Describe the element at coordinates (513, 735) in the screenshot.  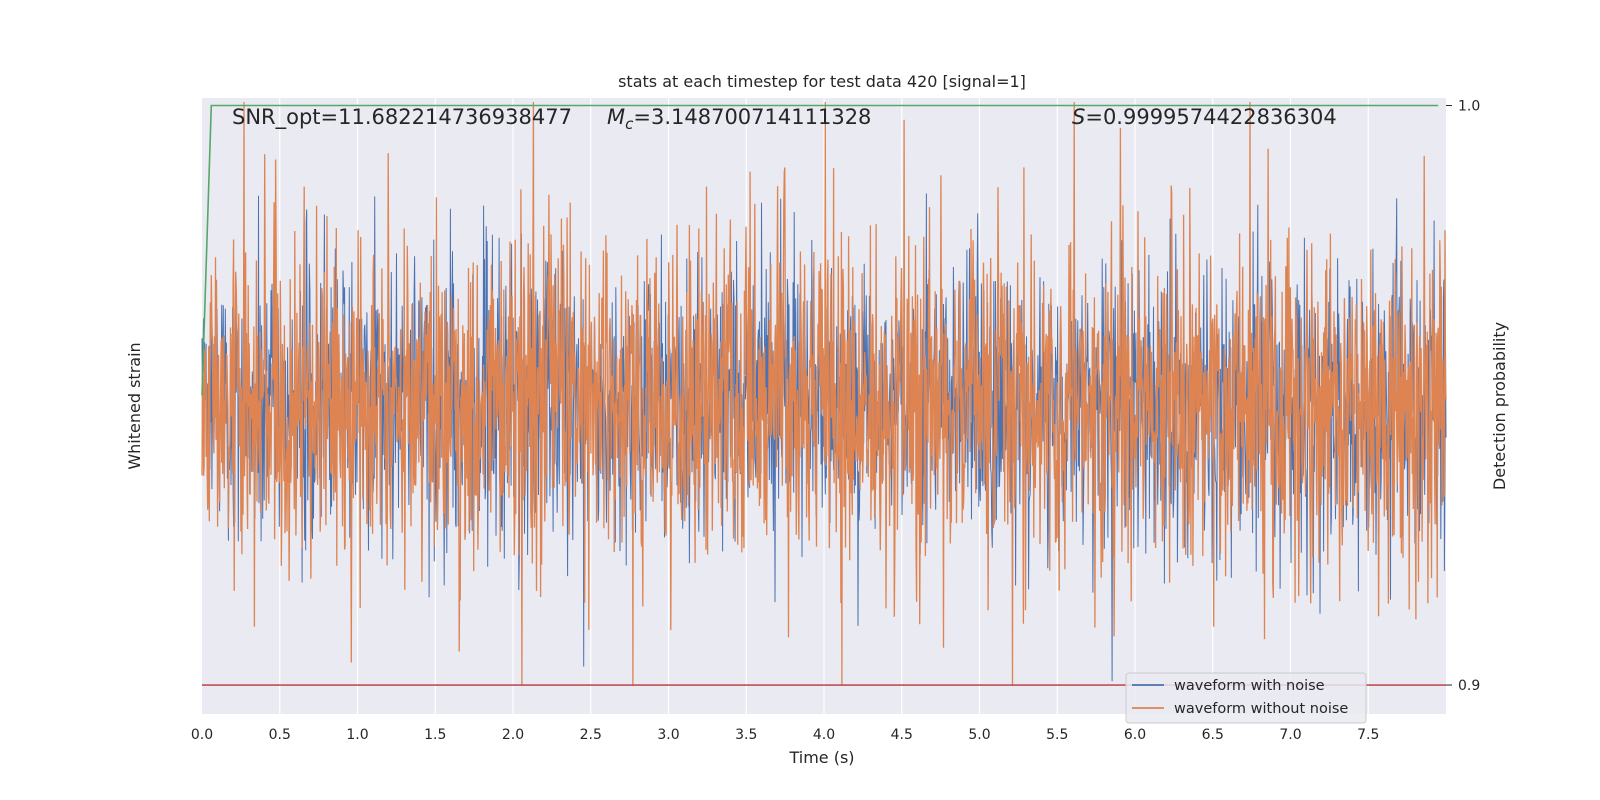
I see `x-tick-label: 2.0` at that location.